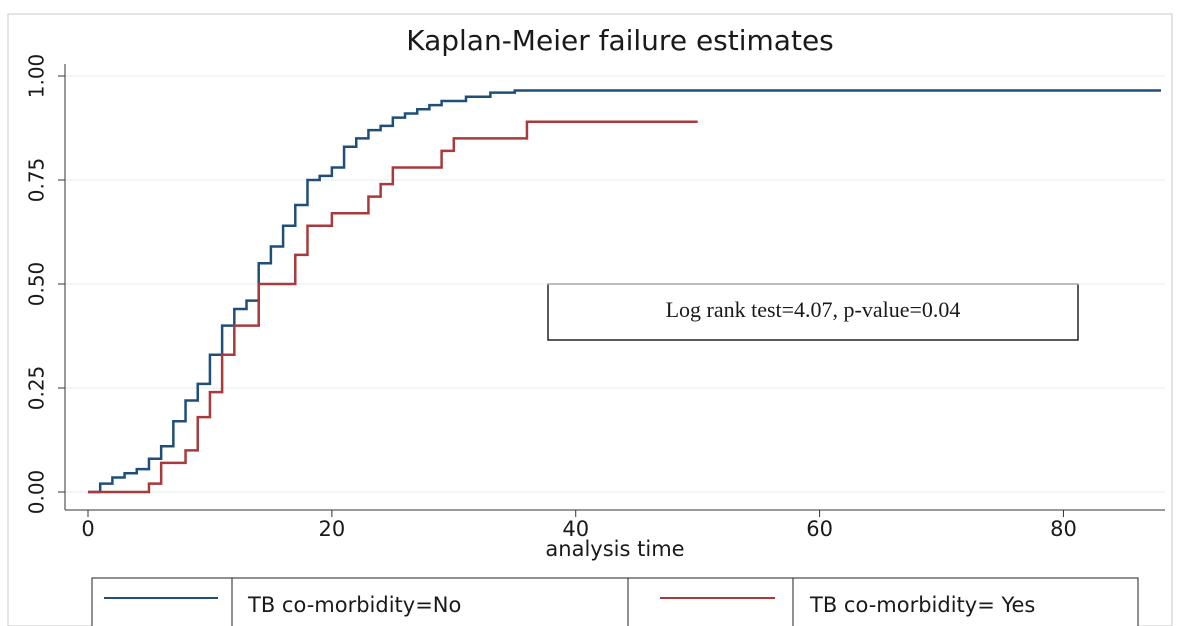 Image resolution: width=1180 pixels, height=626 pixels. What do you see at coordinates (331, 529) in the screenshot?
I see `x-tick-label: 20` at bounding box center [331, 529].